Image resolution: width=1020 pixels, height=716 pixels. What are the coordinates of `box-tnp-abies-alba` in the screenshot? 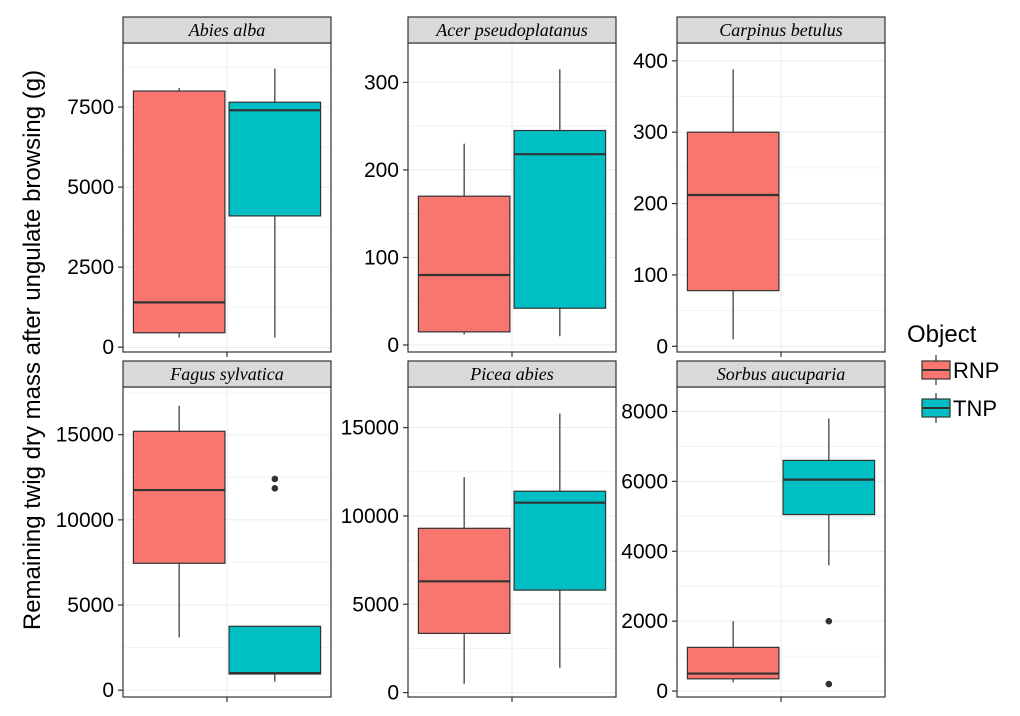 It's located at (275, 203).